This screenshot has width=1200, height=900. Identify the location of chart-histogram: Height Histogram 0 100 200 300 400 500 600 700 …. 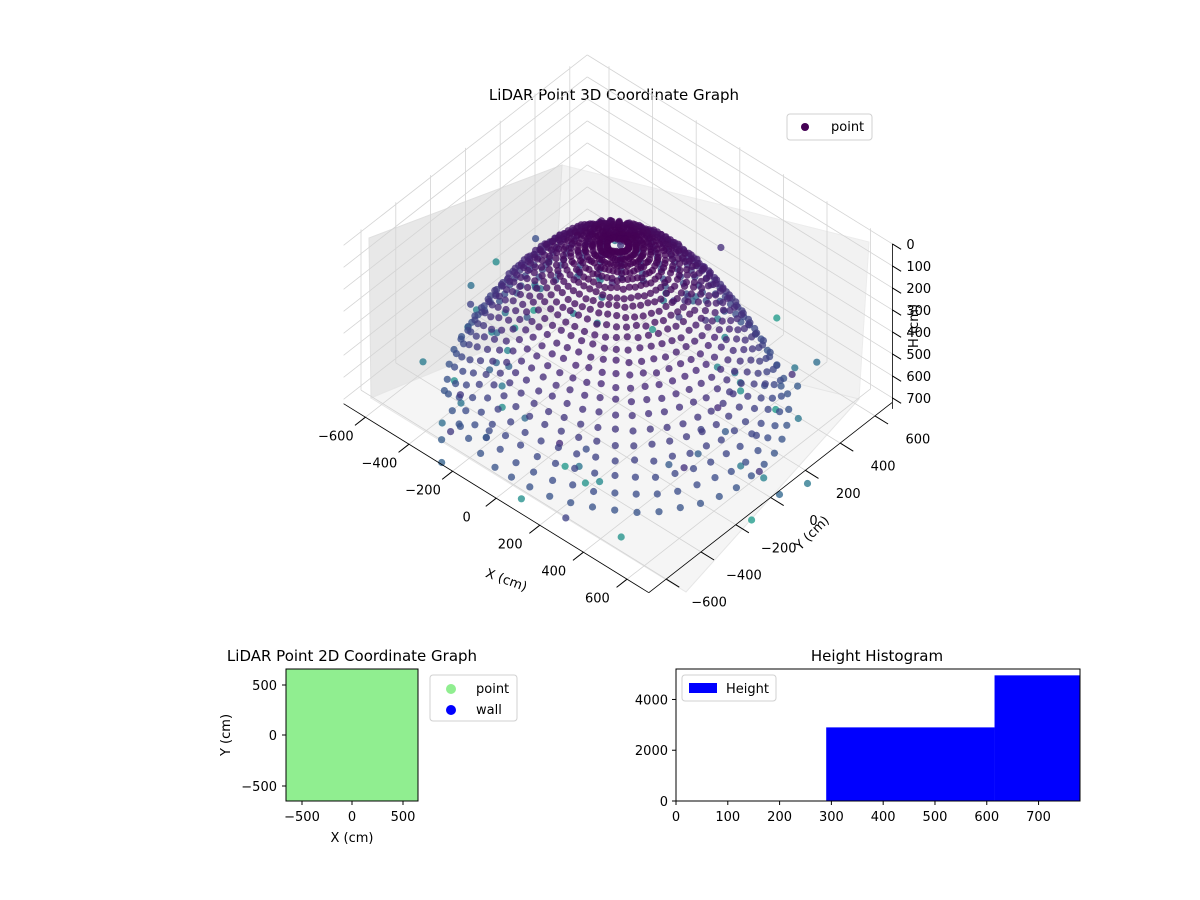
(858, 736).